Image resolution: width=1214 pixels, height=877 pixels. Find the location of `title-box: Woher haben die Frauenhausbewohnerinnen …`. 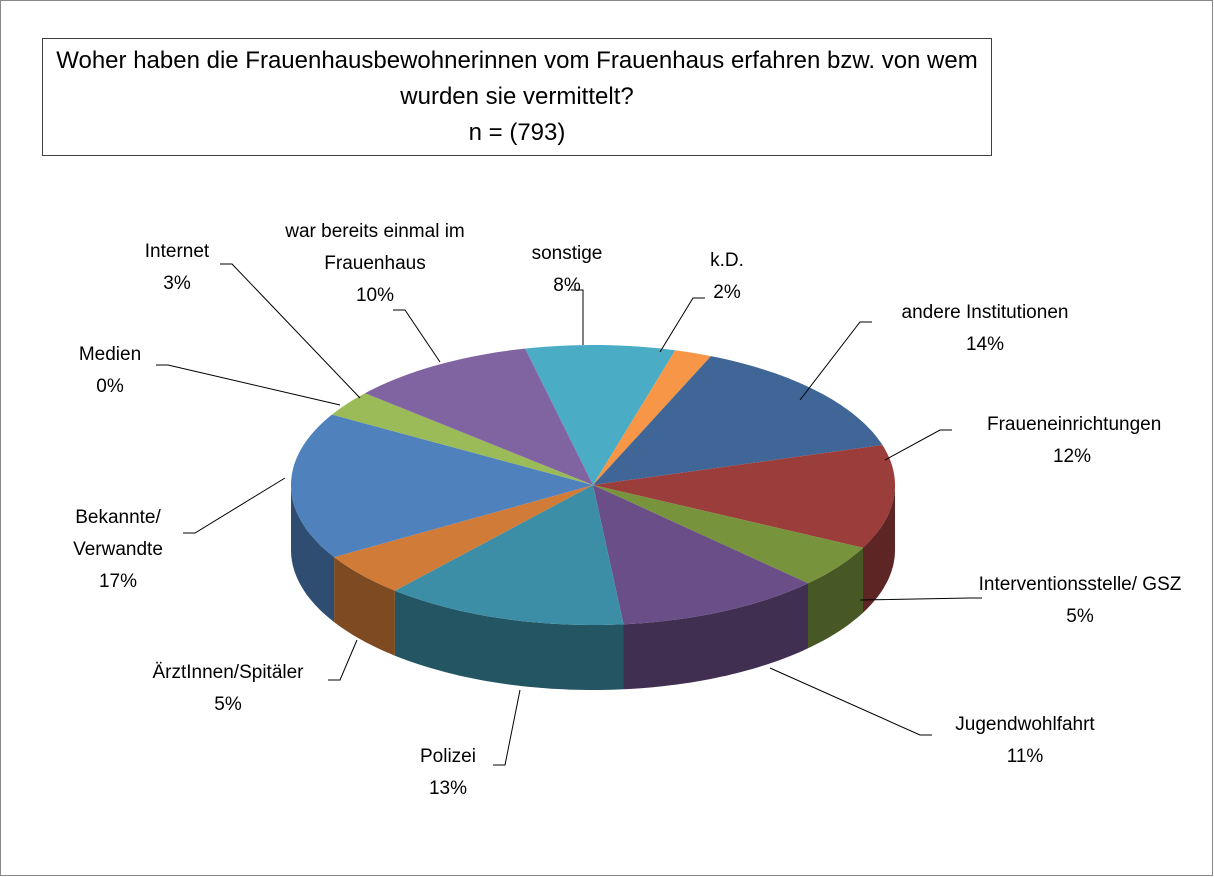

title-box: Woher haben die Frauenhausbewohnerinnen … is located at coordinates (517, 97).